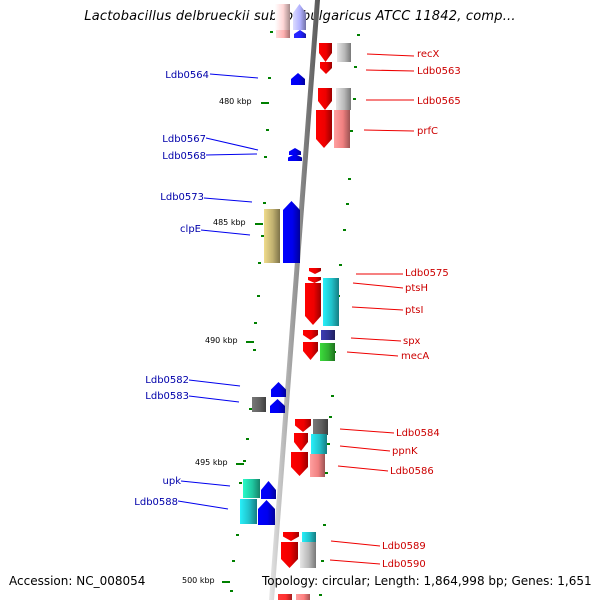 The height and width of the screenshot is (600, 600). Describe the element at coordinates (235, 101) in the screenshot. I see `scale-label: 480 kbp` at that location.